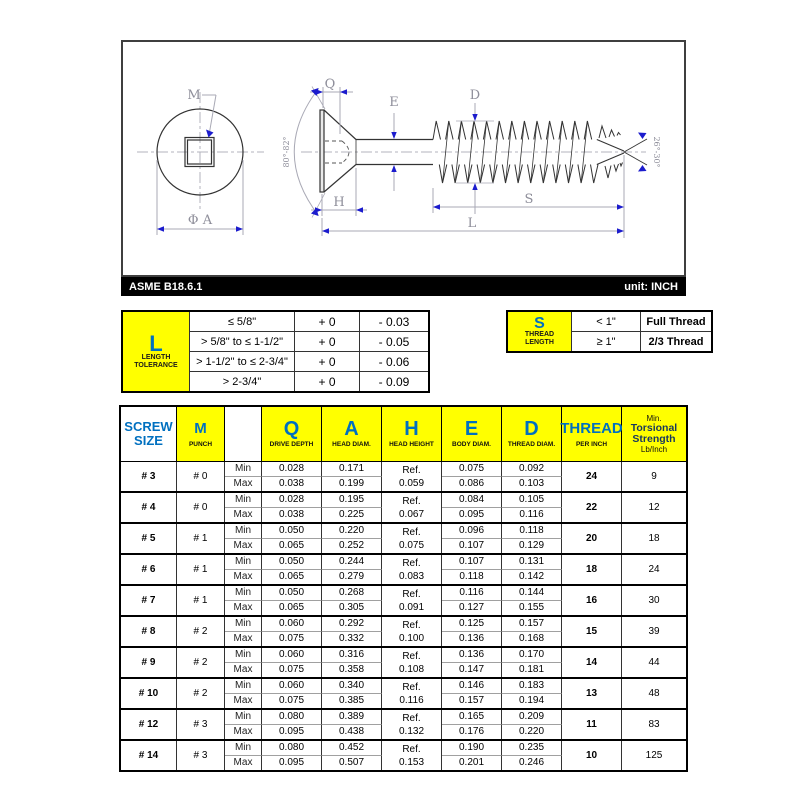  Describe the element at coordinates (412, 434) in the screenshot. I see `header-h-head-height: H HEAD HEIGHT` at that location.